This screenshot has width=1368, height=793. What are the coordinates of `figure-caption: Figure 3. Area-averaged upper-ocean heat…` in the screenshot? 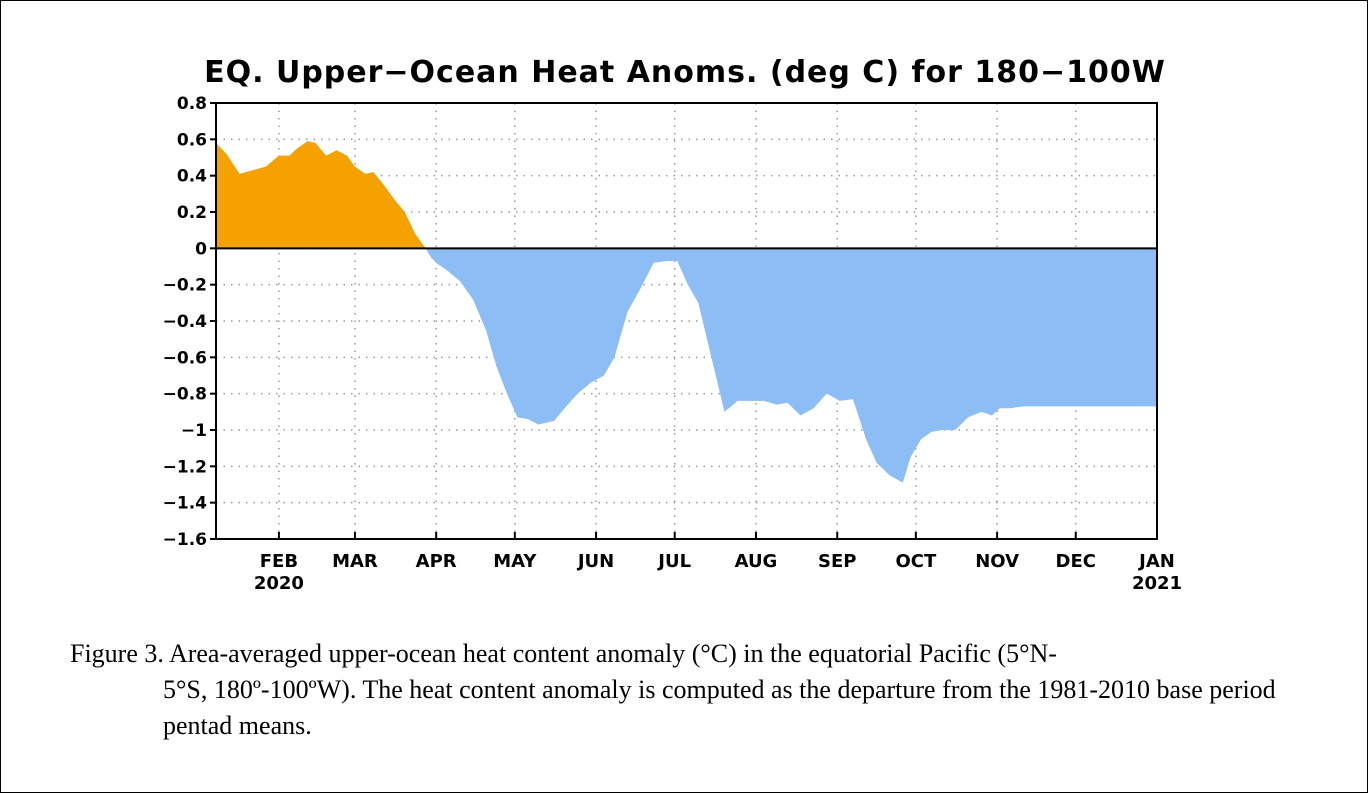 It's located at (690, 690).